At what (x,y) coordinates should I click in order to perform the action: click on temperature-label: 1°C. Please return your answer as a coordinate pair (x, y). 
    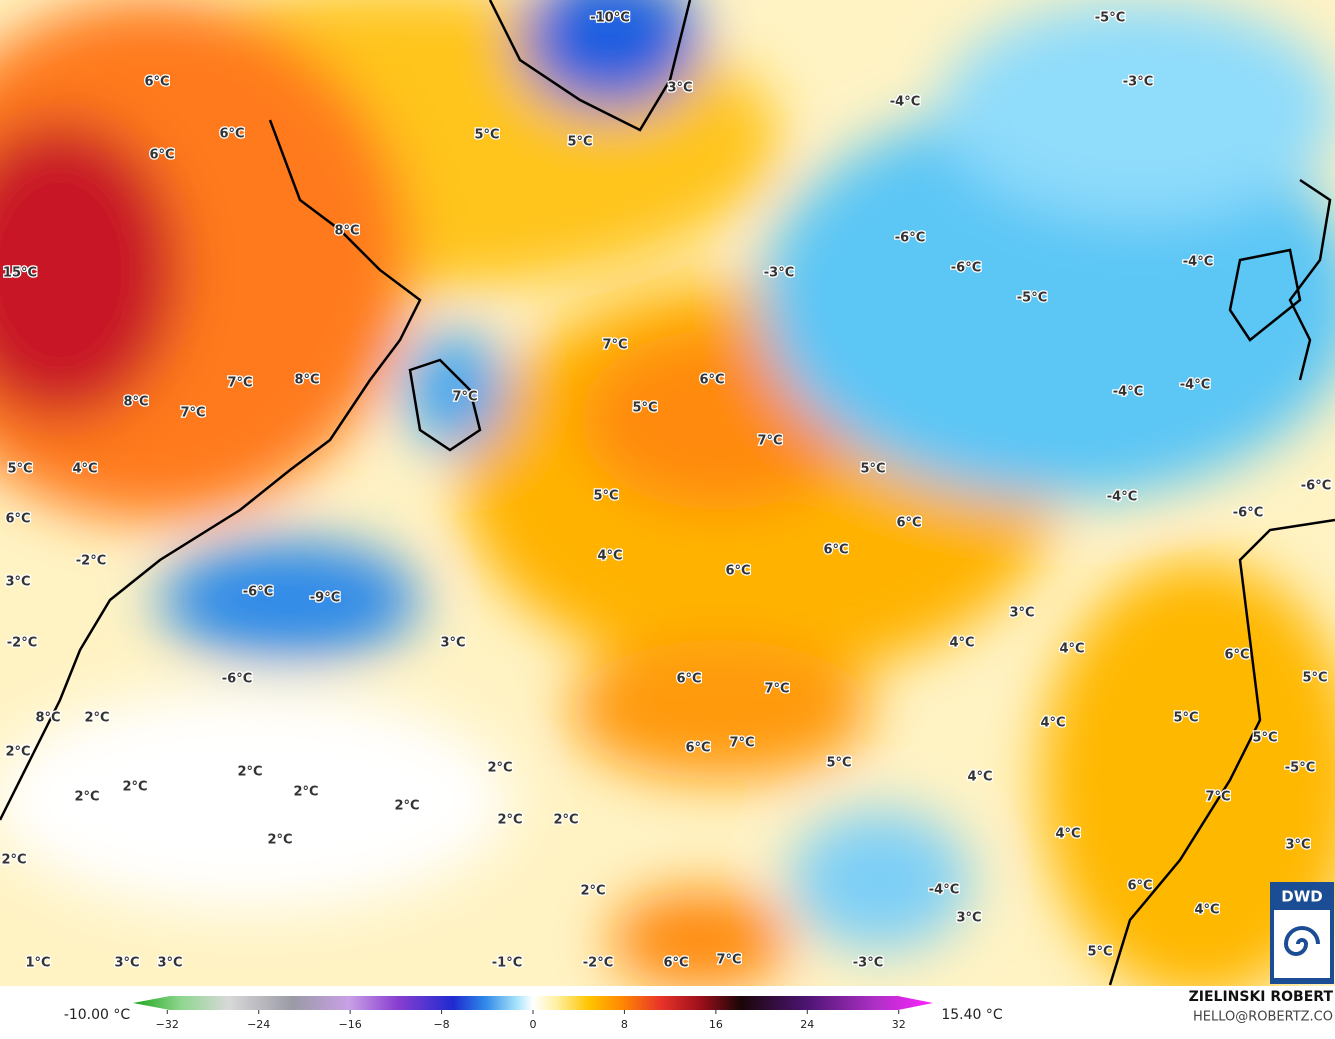
    Looking at the image, I should click on (37, 963).